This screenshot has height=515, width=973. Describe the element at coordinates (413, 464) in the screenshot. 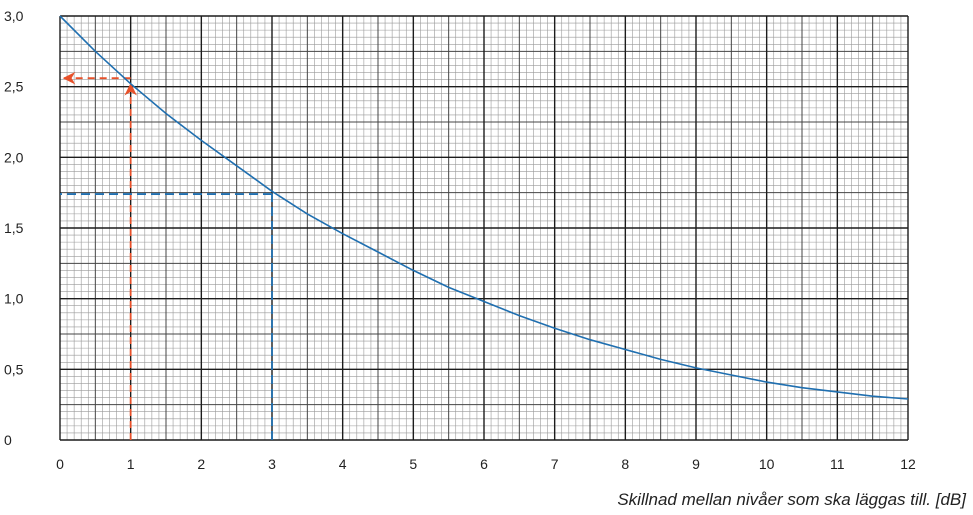

I see `x-tick-label: 5` at that location.